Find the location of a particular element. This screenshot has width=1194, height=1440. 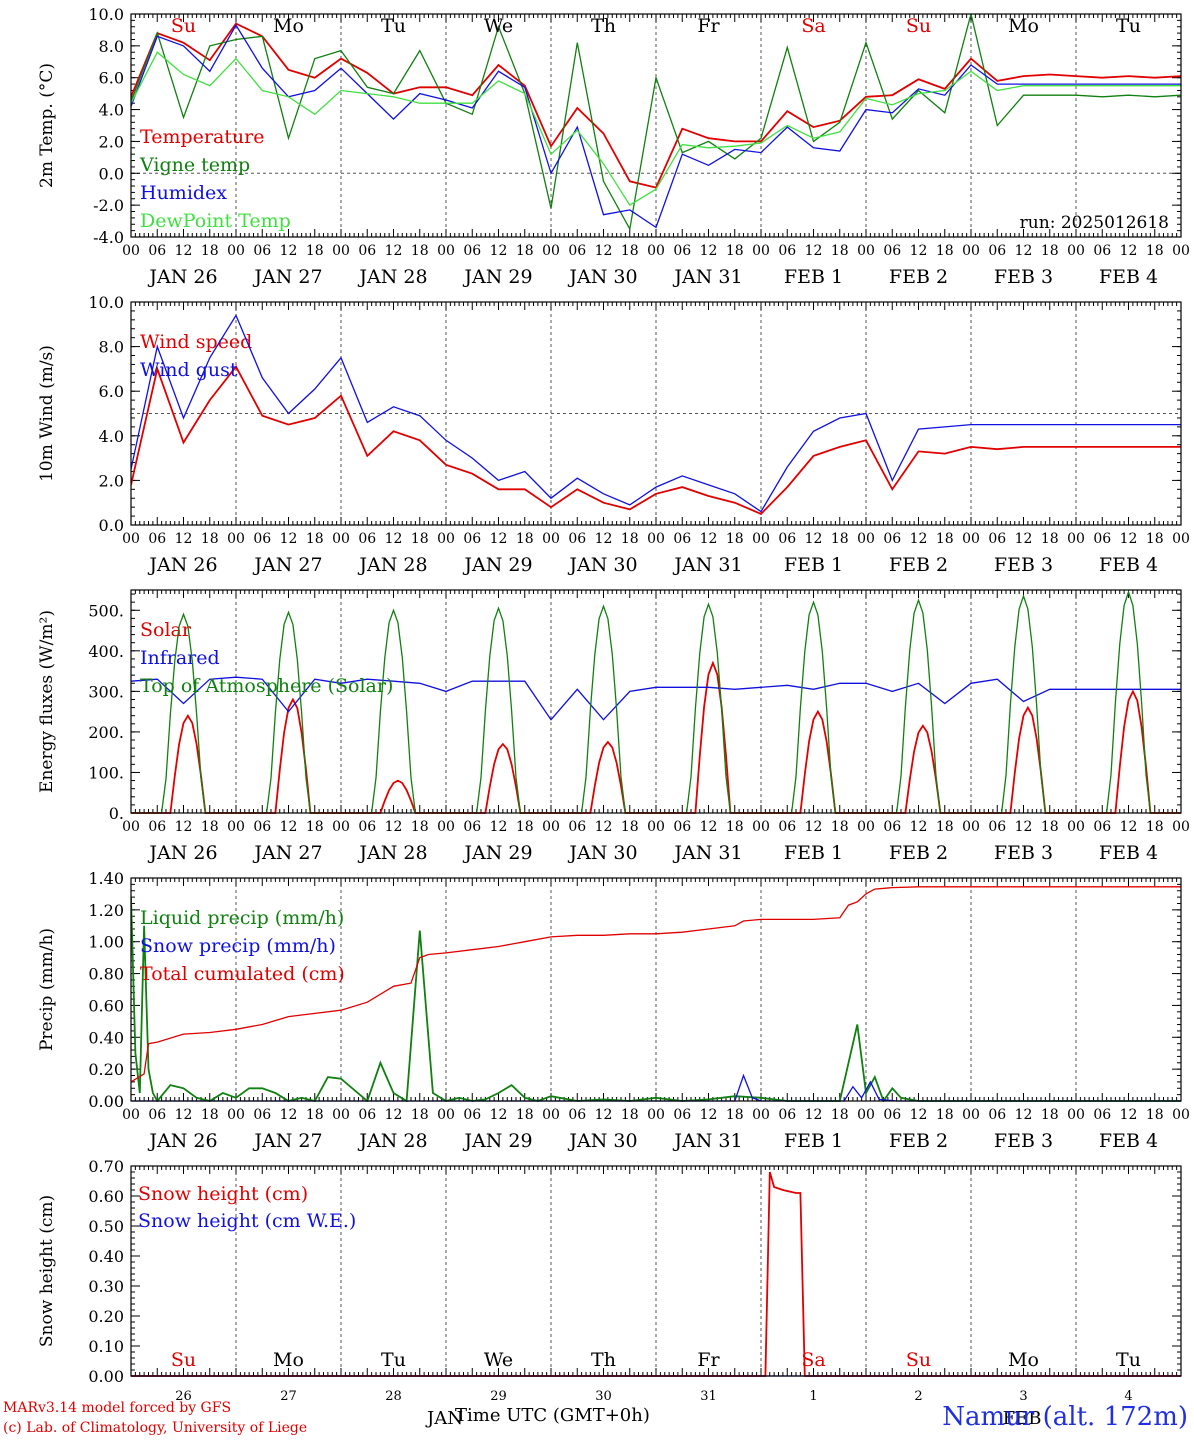

date-label: JAN 28 is located at coordinates (392, 565).